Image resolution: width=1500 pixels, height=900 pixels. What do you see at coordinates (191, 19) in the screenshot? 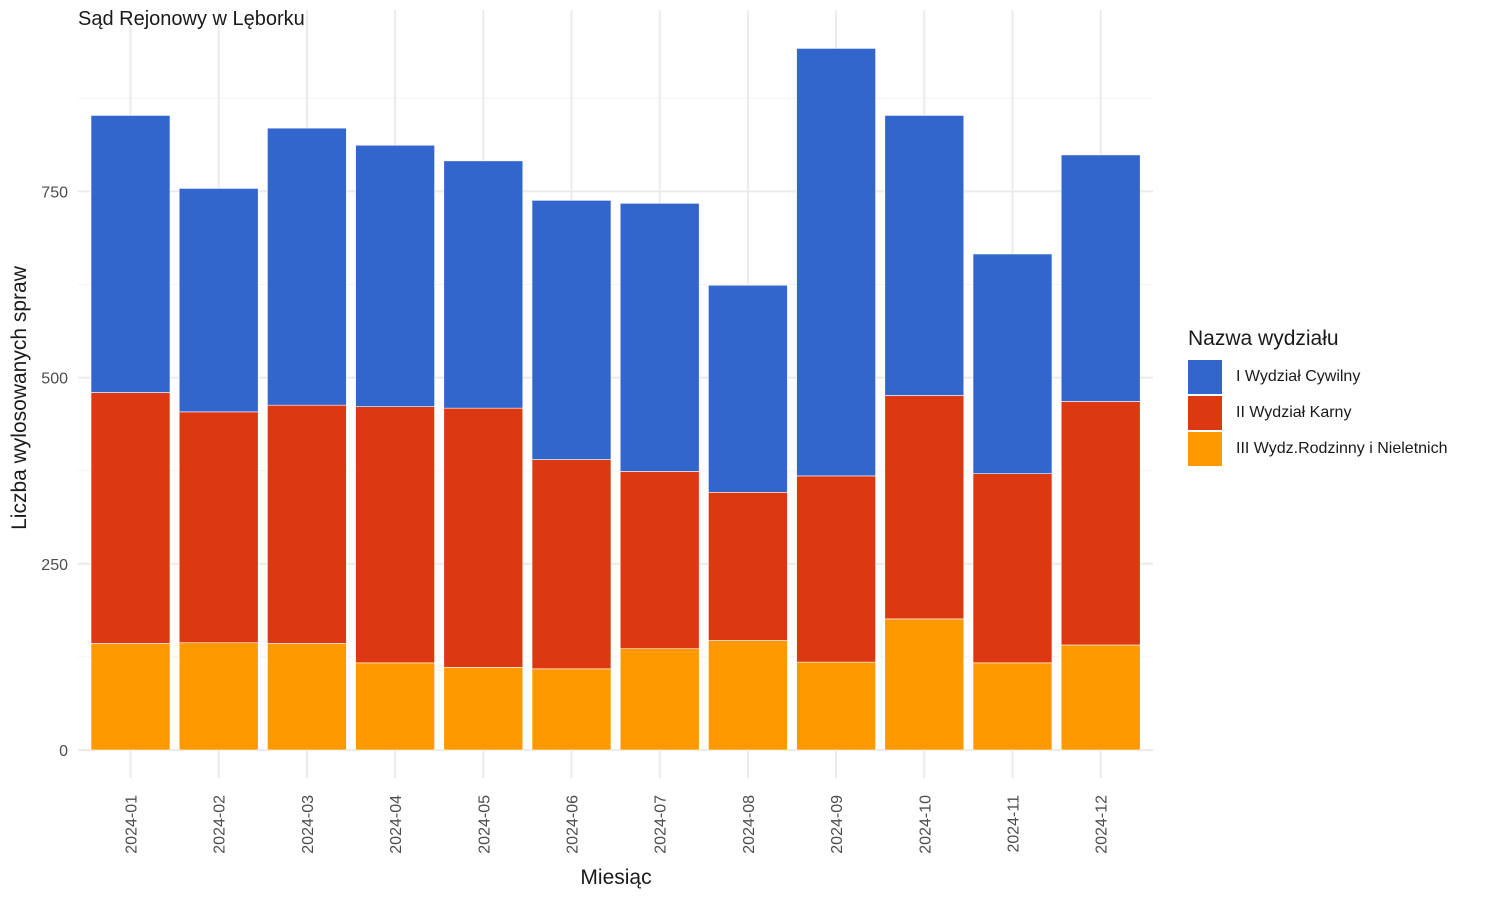
I see `chart-title: Sąd Rejonowy w Lęborku` at bounding box center [191, 19].